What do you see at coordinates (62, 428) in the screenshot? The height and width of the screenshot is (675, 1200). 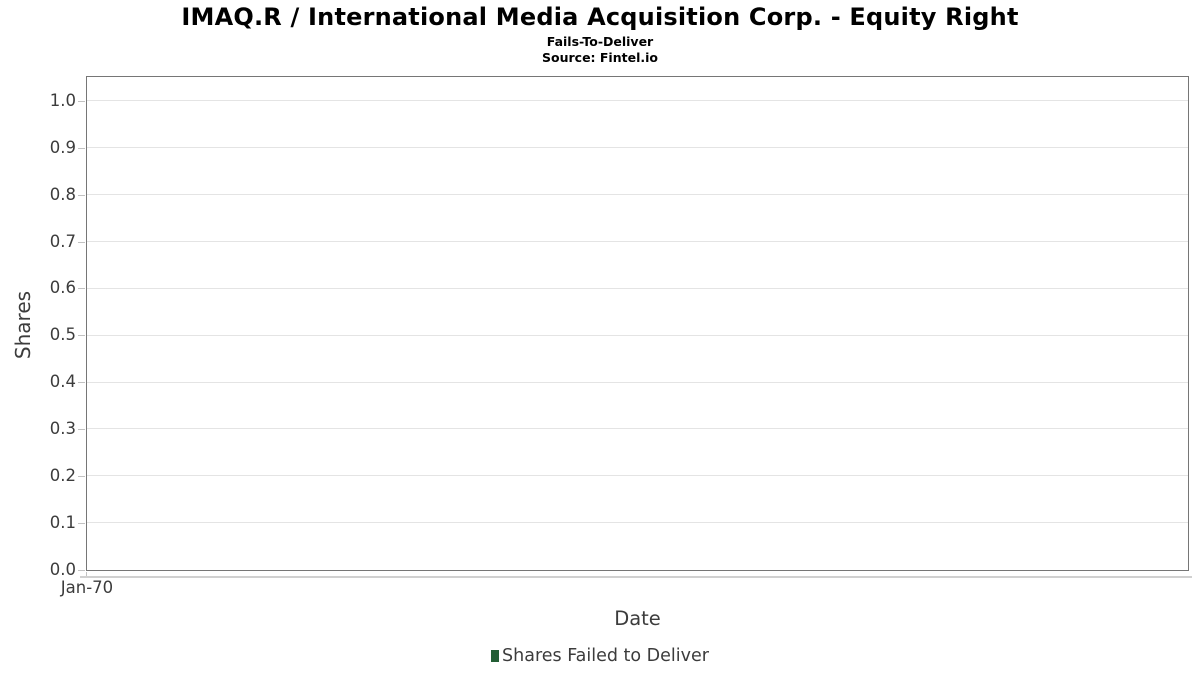 I see `y-tick-label: 0.3` at bounding box center [62, 428].